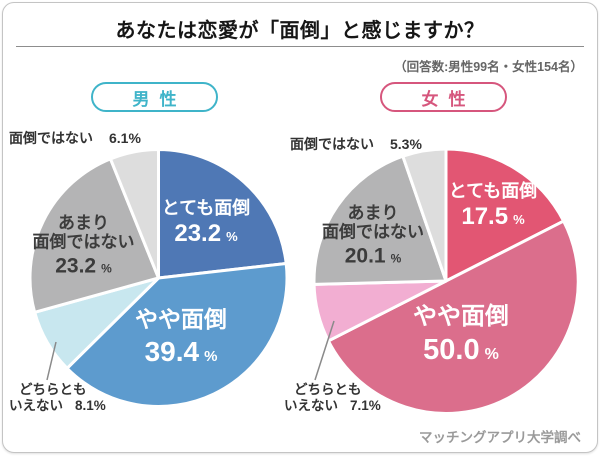 The image size is (600, 457). Describe the element at coordinates (181, 351) in the screenshot. I see `slice-label-value: 39.4%` at that location.